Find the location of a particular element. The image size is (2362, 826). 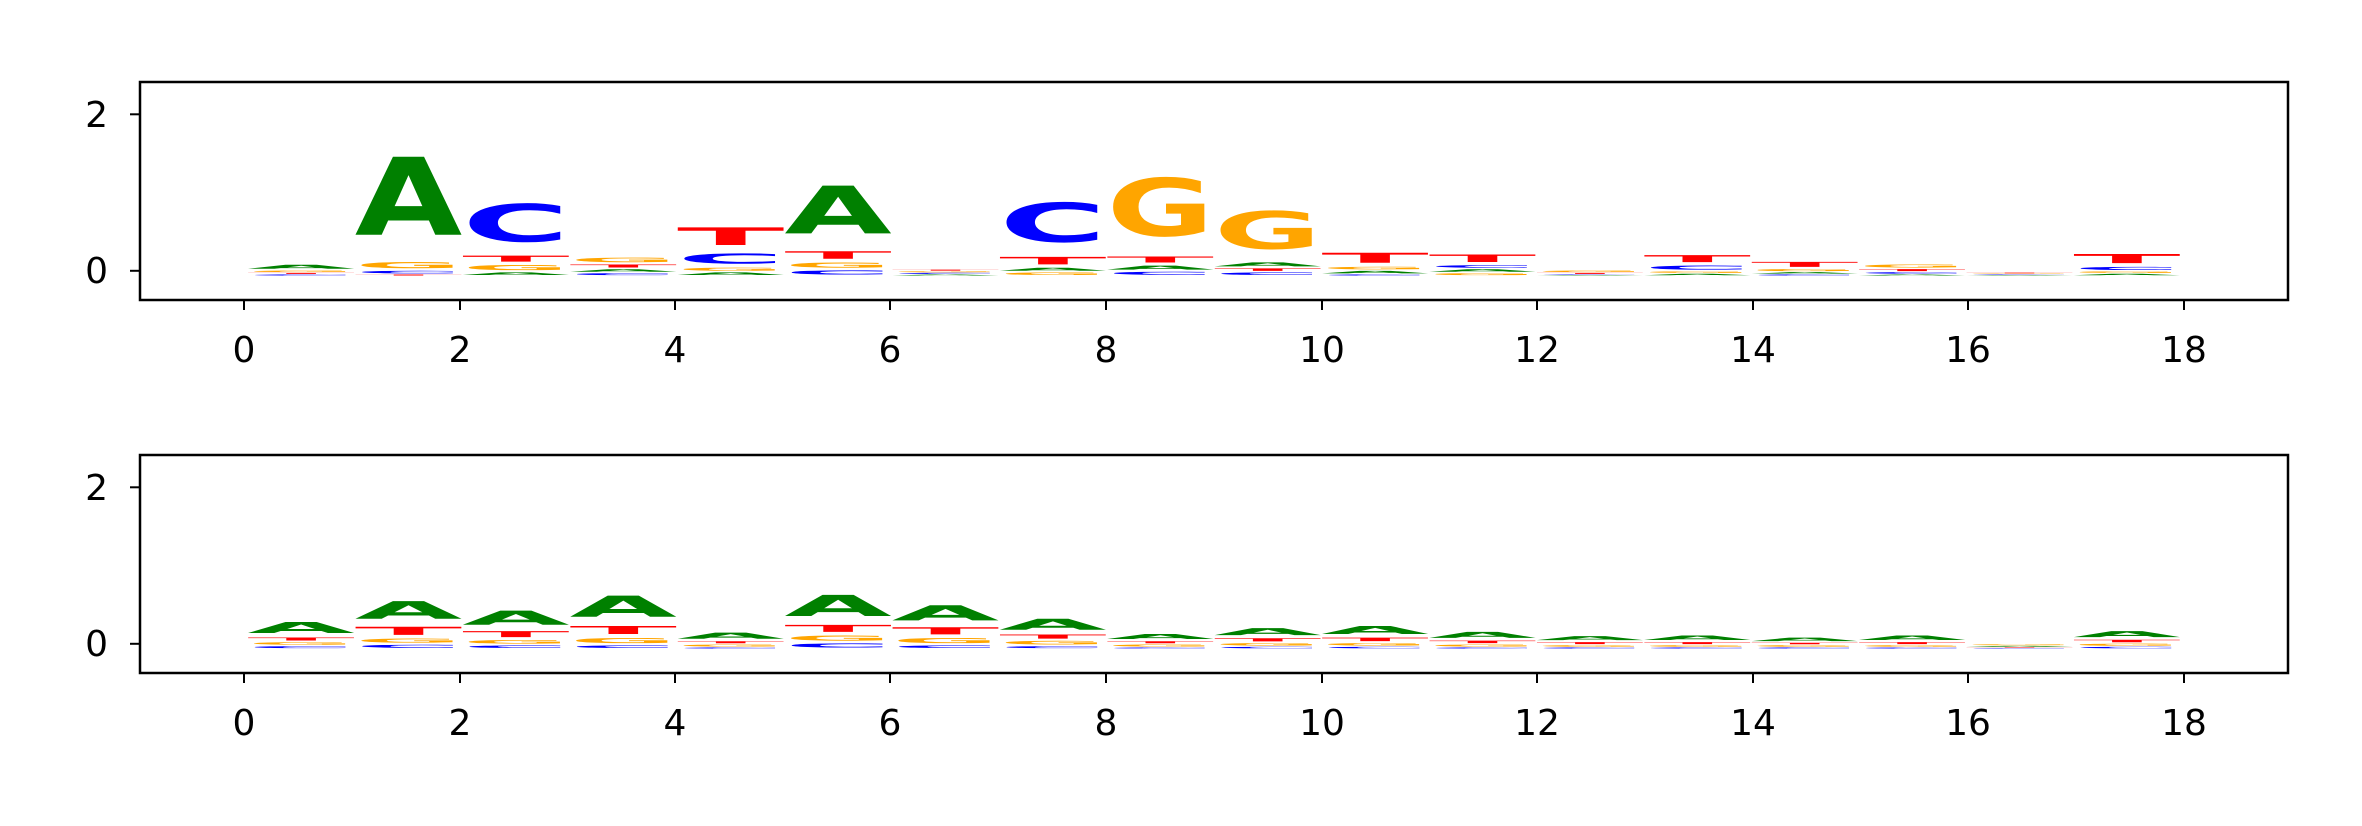

bottom-xtick-label: 18 is located at coordinates (2184, 723).